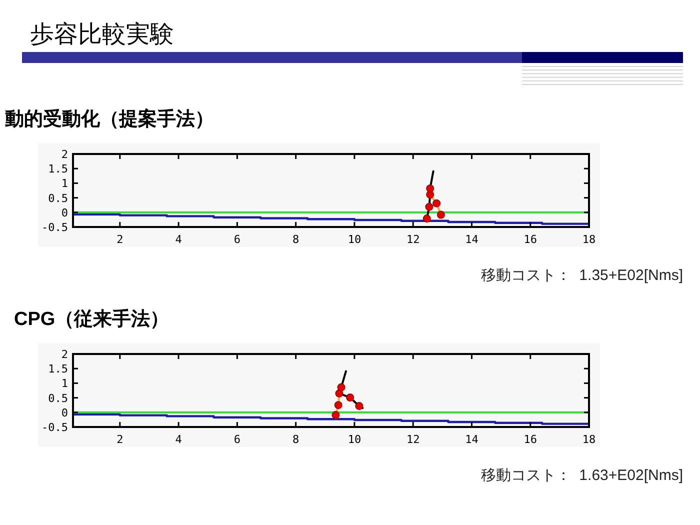 Image resolution: width=700 pixels, height=525 pixels. I want to click on text: 移動コスト： 1.63+E02[Nms], so click(581, 475).